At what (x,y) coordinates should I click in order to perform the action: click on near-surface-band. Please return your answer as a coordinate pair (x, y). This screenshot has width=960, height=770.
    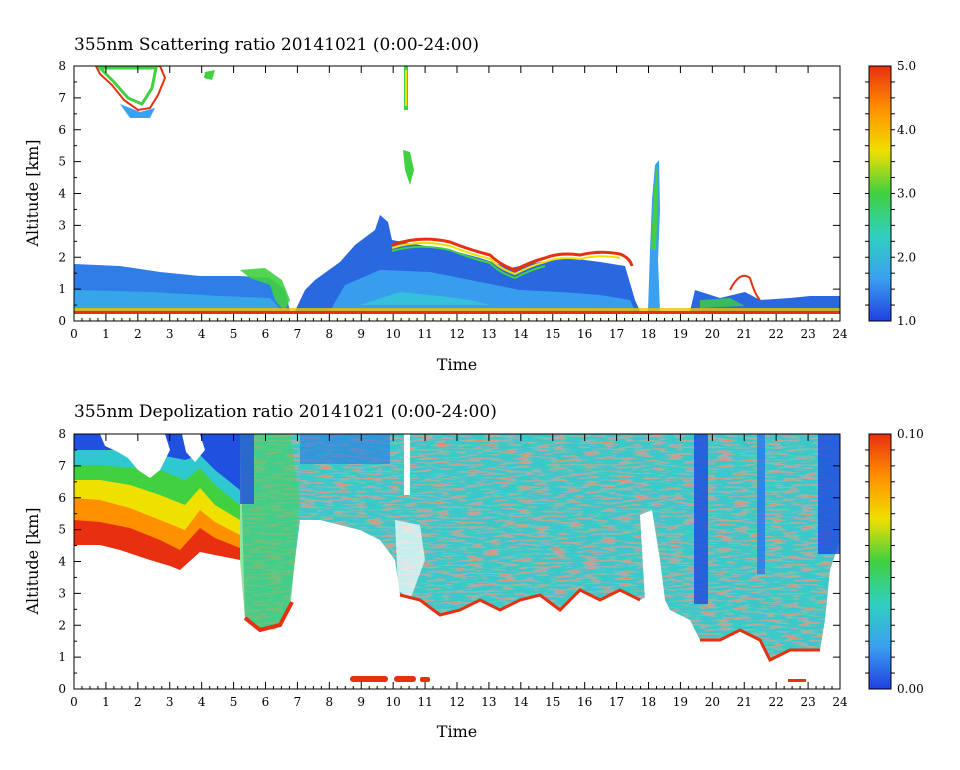
    Looking at the image, I should click on (369, 679).